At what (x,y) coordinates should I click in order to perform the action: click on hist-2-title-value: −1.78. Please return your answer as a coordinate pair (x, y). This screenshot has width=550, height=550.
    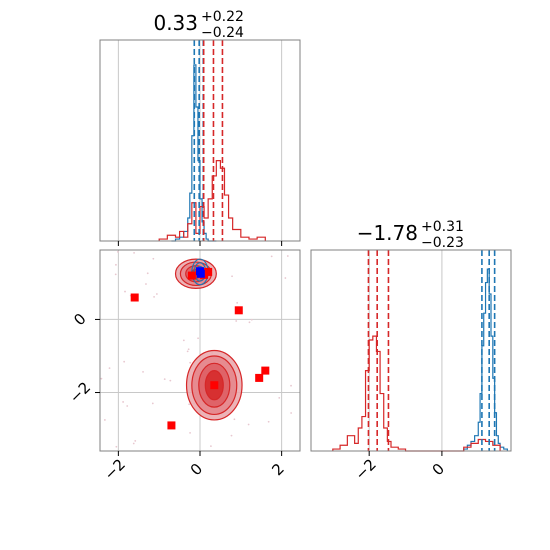
    Looking at the image, I should click on (387, 233).